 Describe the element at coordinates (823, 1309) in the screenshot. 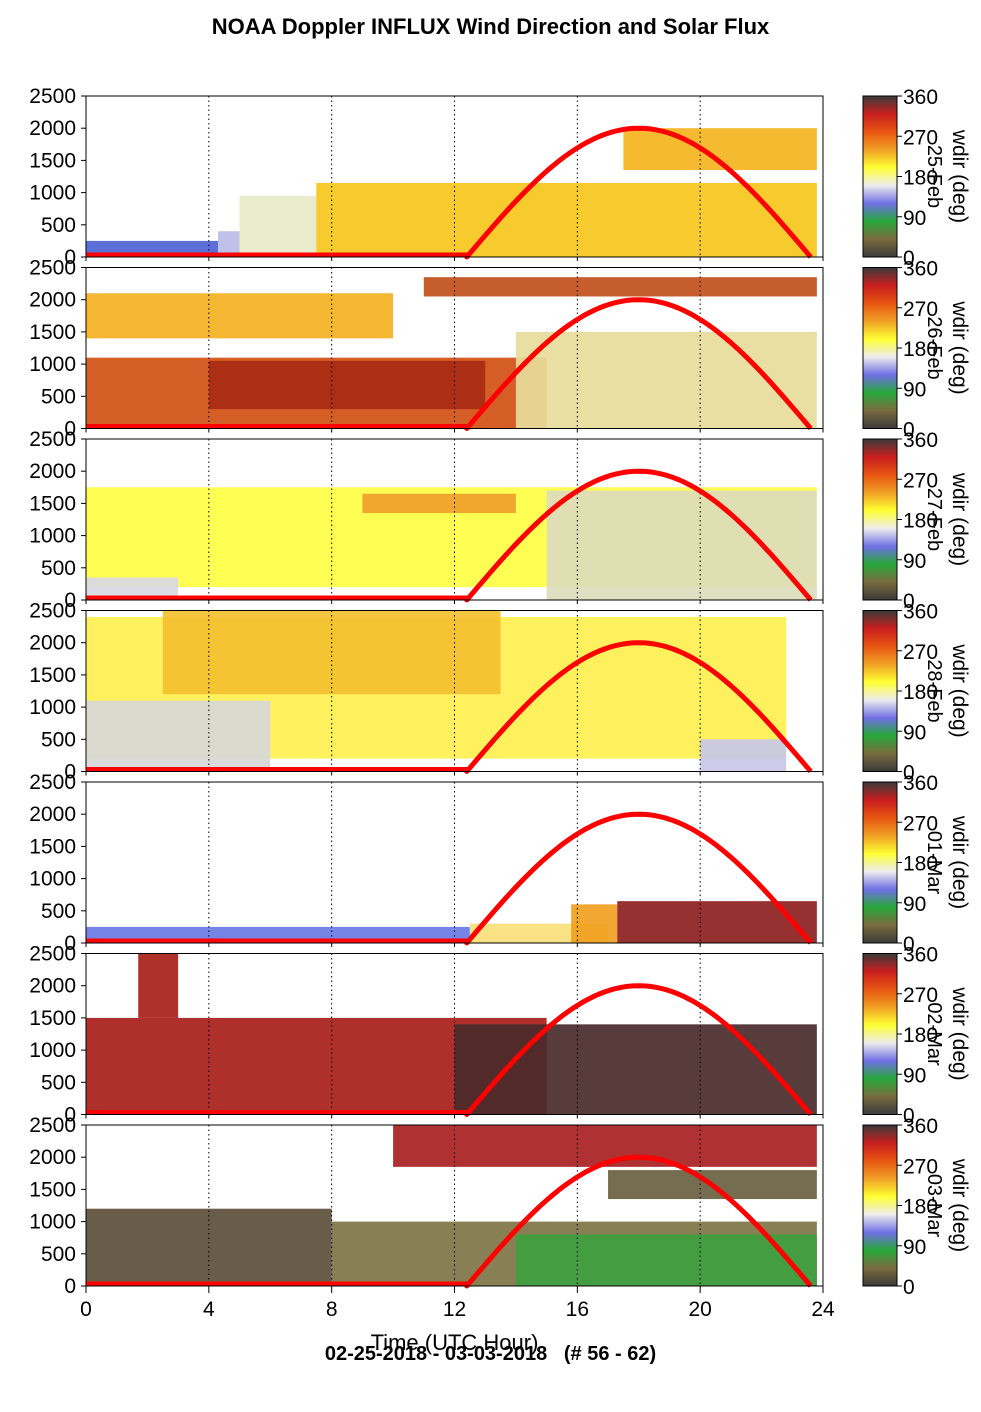

I see `x-tick-label: 24` at that location.